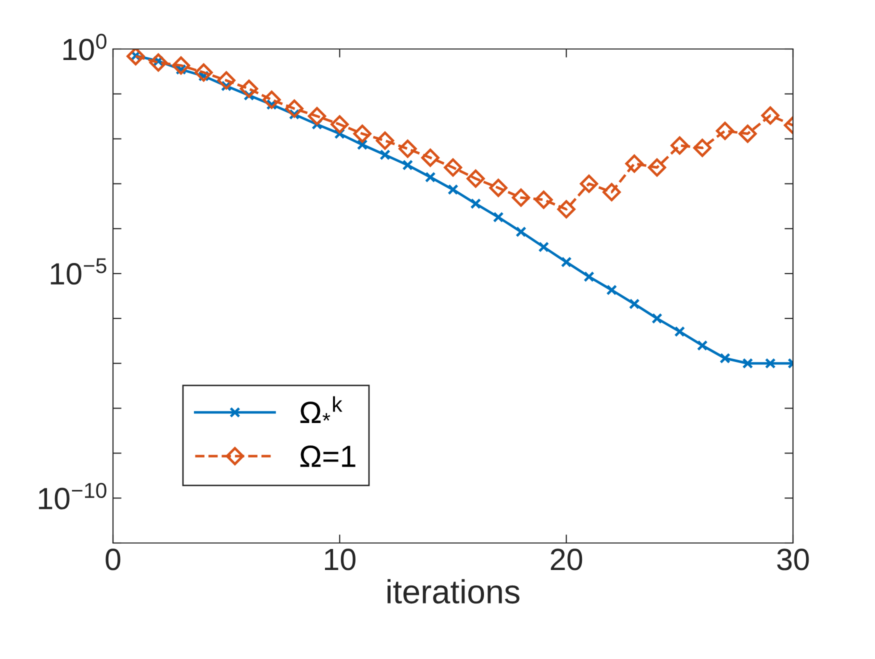 Image resolution: width=875 pixels, height=659 pixels. What do you see at coordinates (328, 456) in the screenshot?
I see `legend-label: Ω=1` at bounding box center [328, 456].